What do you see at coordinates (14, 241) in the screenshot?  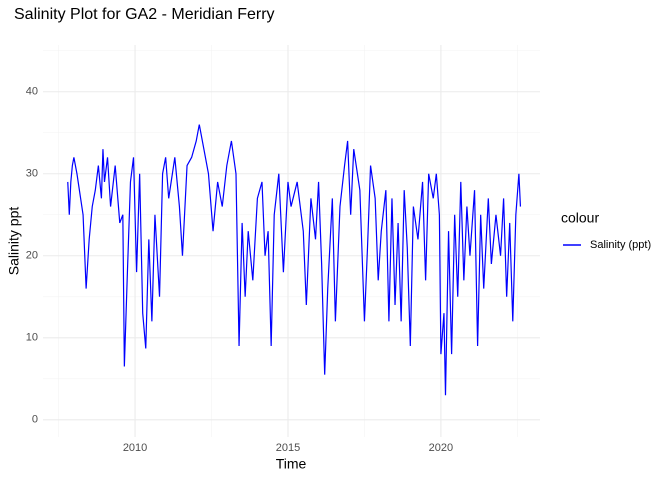 I see `y-axis-label: Salinity ppt` at bounding box center [14, 241].